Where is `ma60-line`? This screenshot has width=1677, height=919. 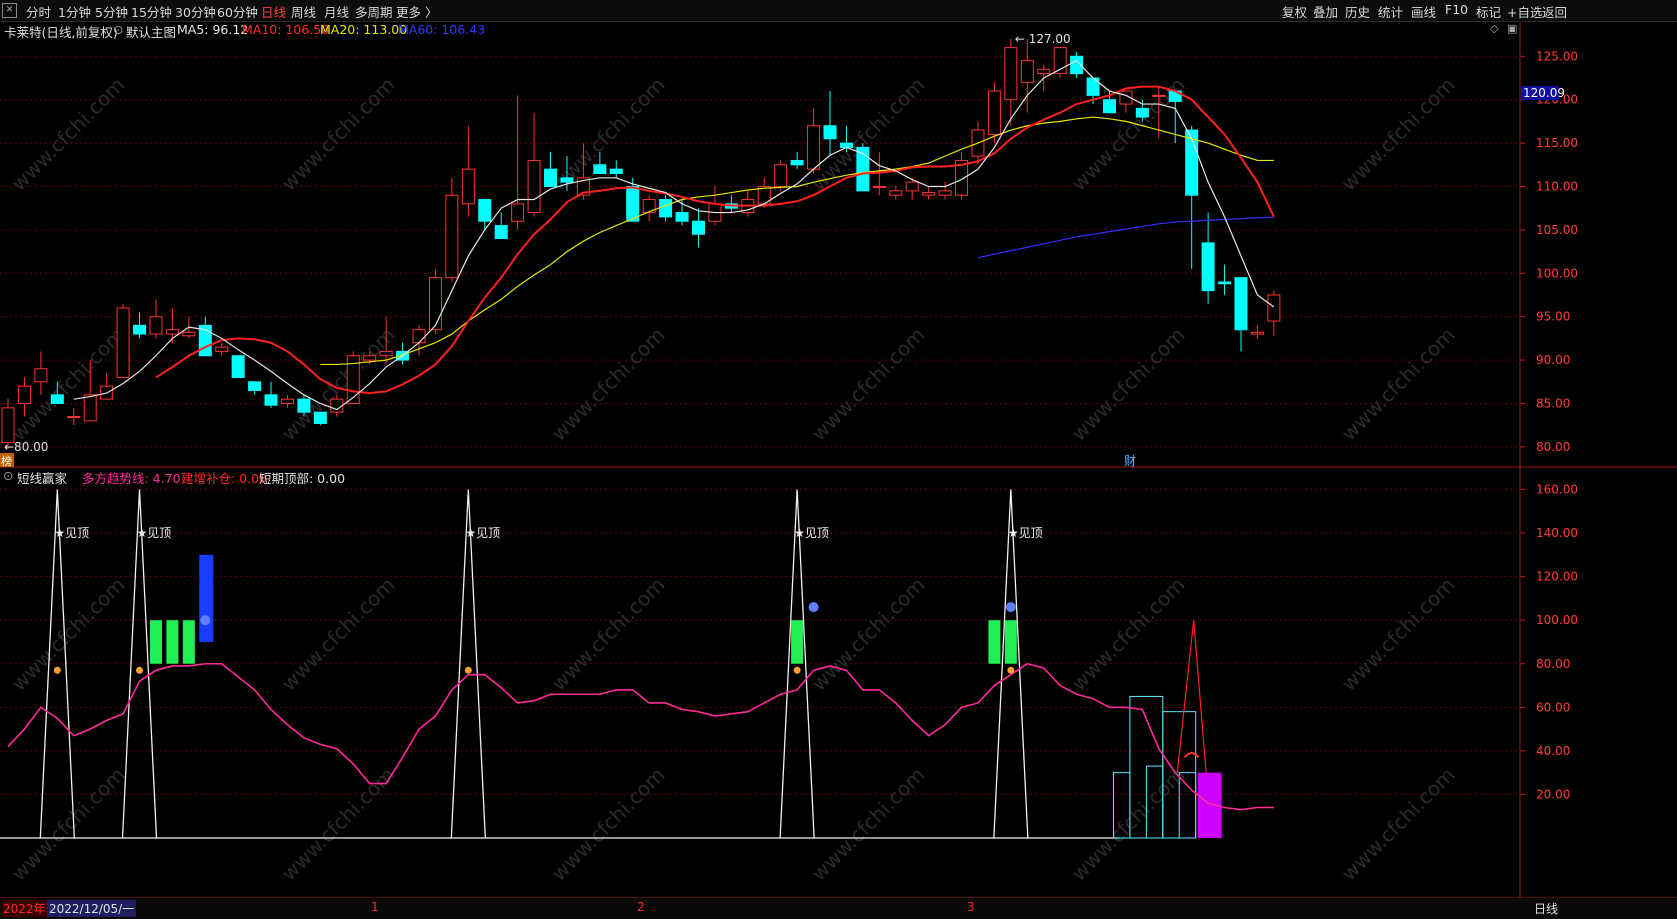 ma60-line is located at coordinates (1125, 237).